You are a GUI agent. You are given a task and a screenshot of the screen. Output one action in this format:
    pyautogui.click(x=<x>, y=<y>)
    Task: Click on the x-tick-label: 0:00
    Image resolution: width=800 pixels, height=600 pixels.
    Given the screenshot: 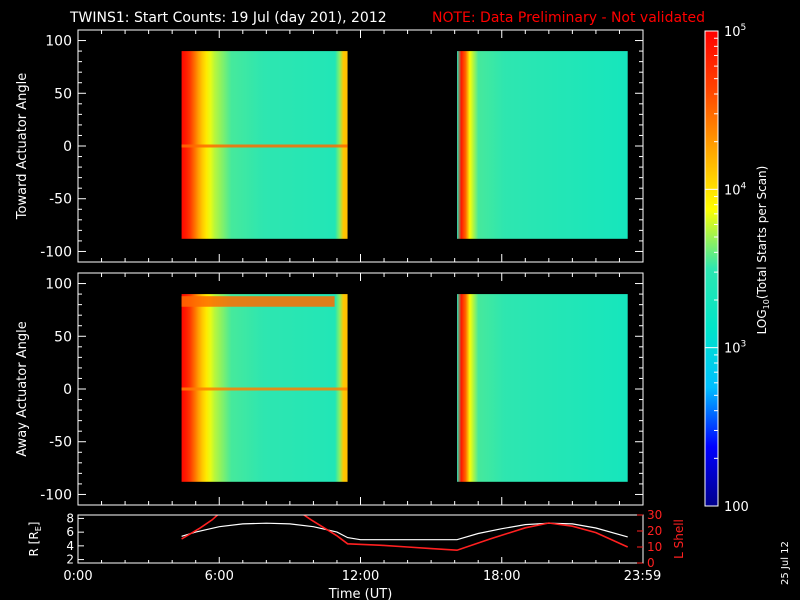 What is the action you would take?
    pyautogui.click(x=77, y=576)
    